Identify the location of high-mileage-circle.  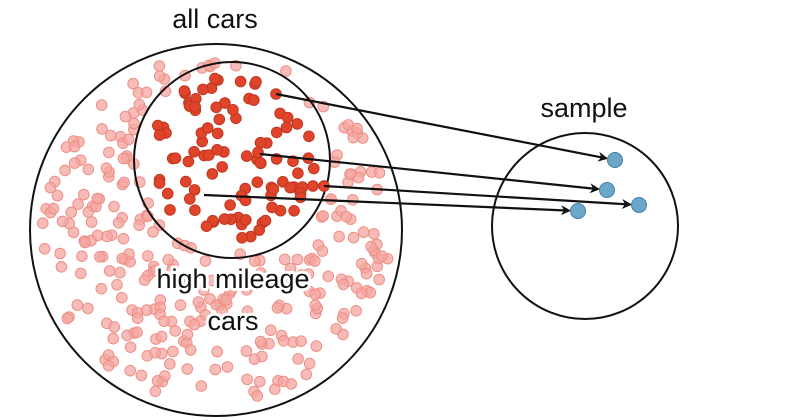
(232, 160).